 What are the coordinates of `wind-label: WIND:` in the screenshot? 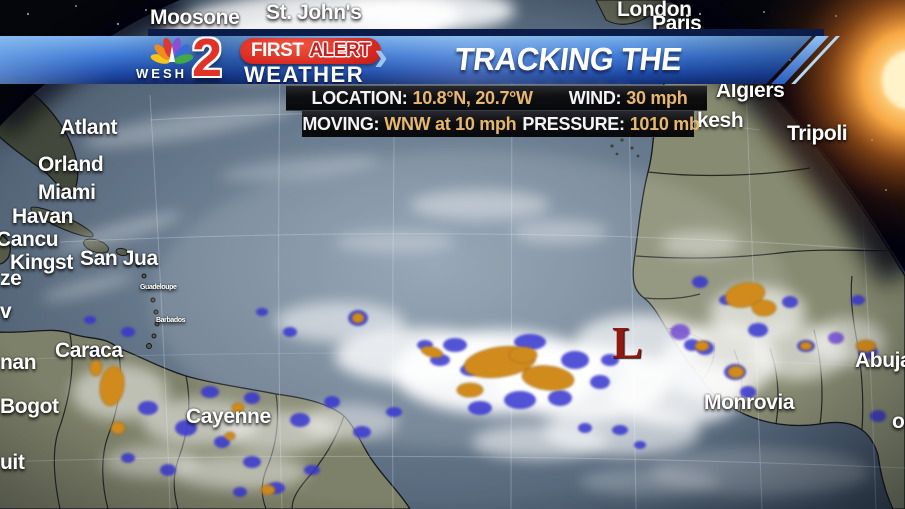 It's located at (595, 97).